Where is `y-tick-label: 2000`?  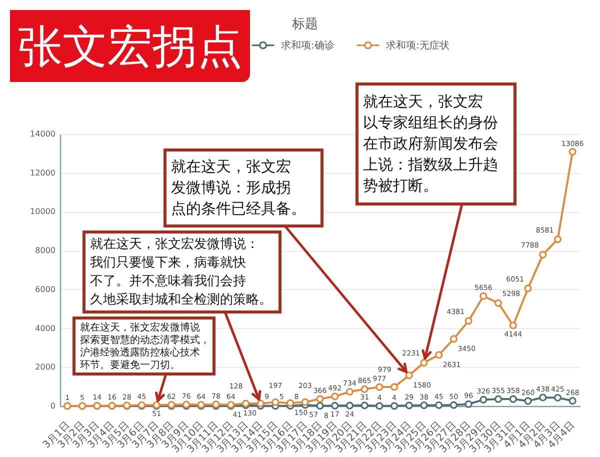
y-tick-label: 2000 is located at coordinates (45, 367).